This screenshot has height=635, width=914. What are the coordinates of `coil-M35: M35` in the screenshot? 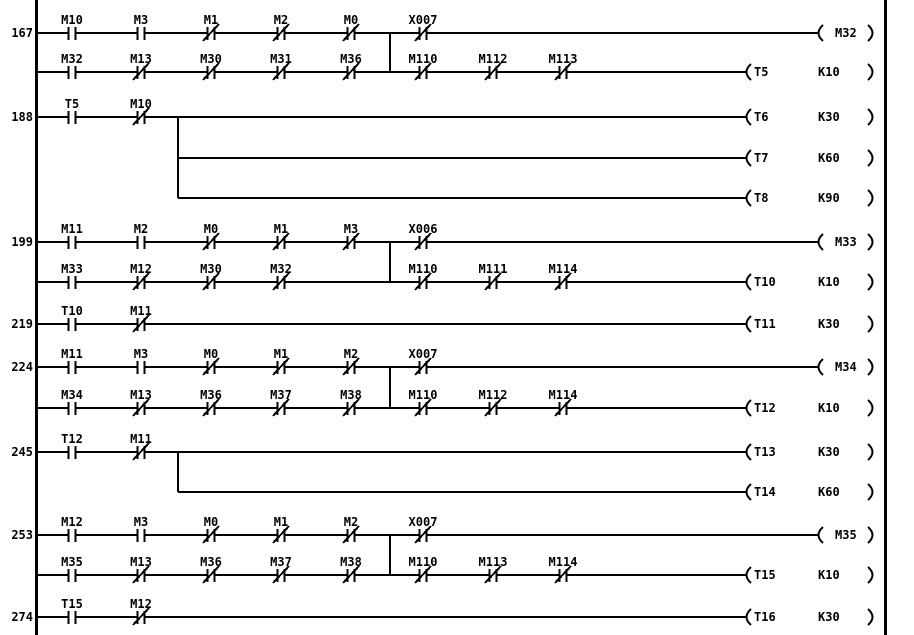 It's located at (845, 535).